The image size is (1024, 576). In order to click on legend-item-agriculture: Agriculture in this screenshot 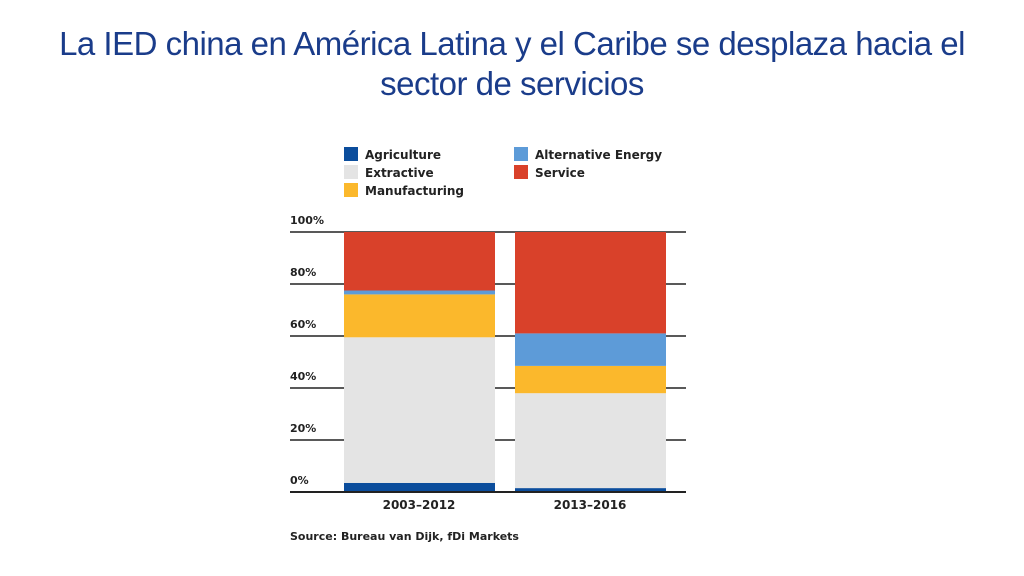, I will do `click(392, 154)`.